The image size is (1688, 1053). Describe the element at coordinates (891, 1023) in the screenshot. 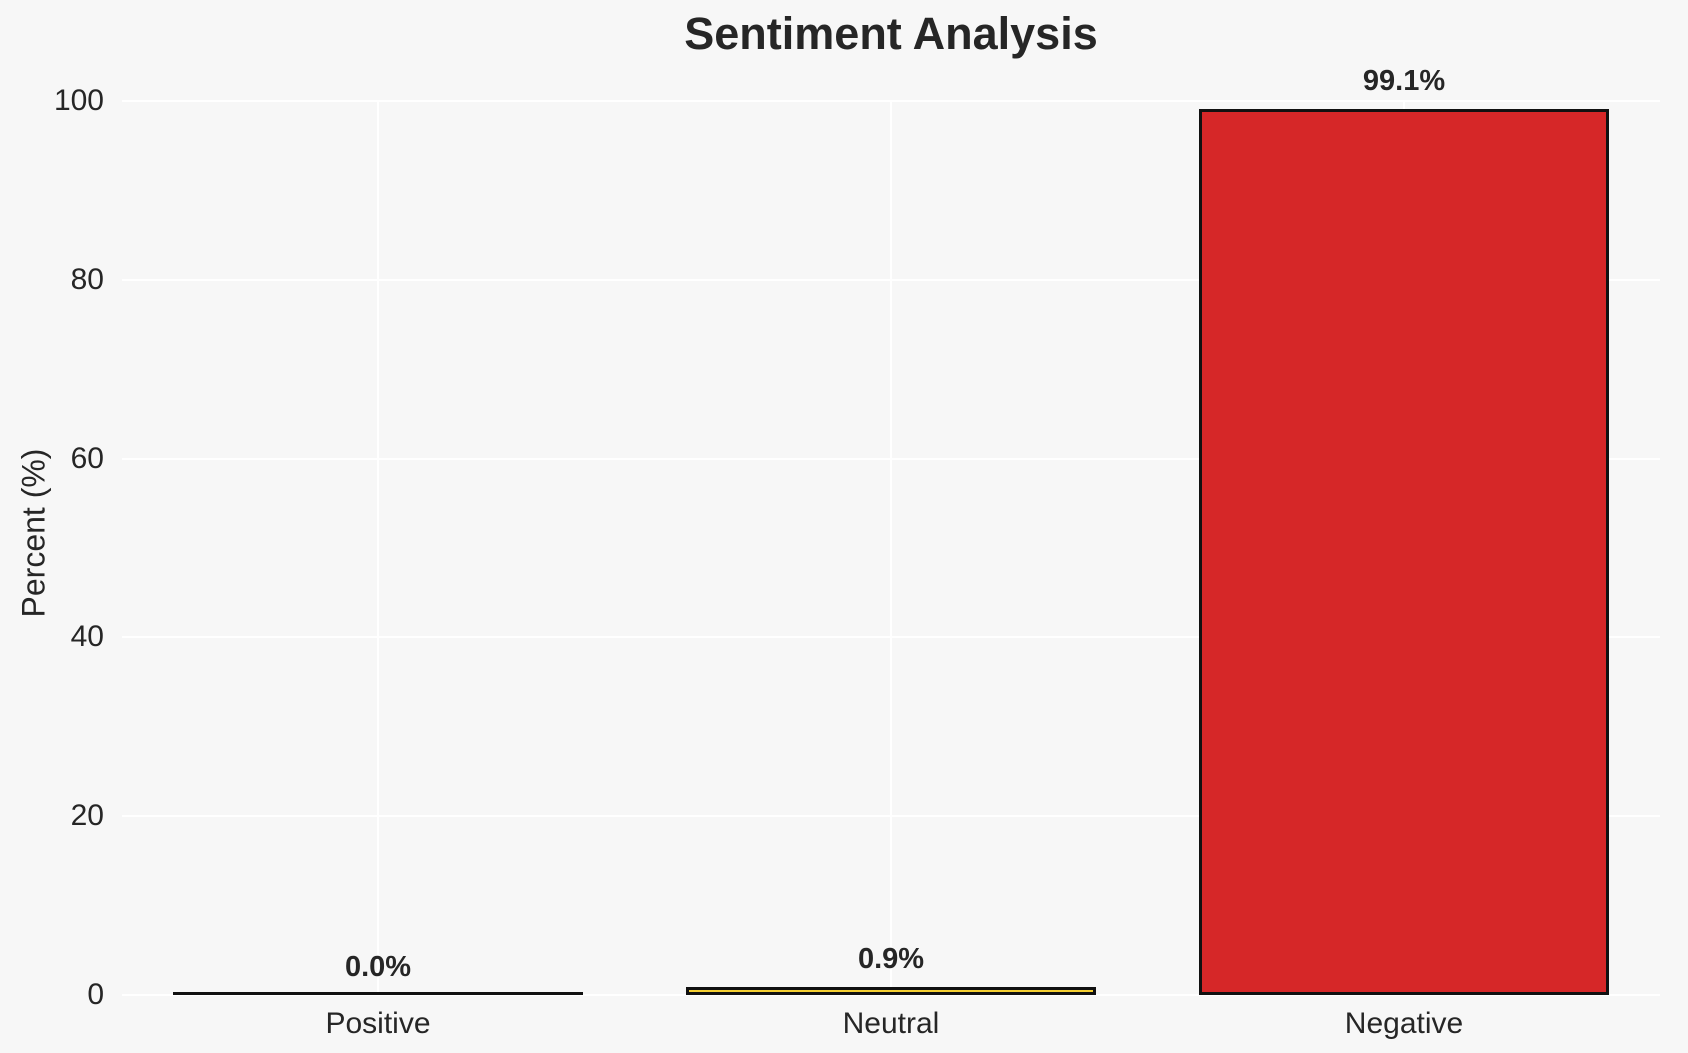

I see `x-tick-label-neutral: Neutral` at that location.